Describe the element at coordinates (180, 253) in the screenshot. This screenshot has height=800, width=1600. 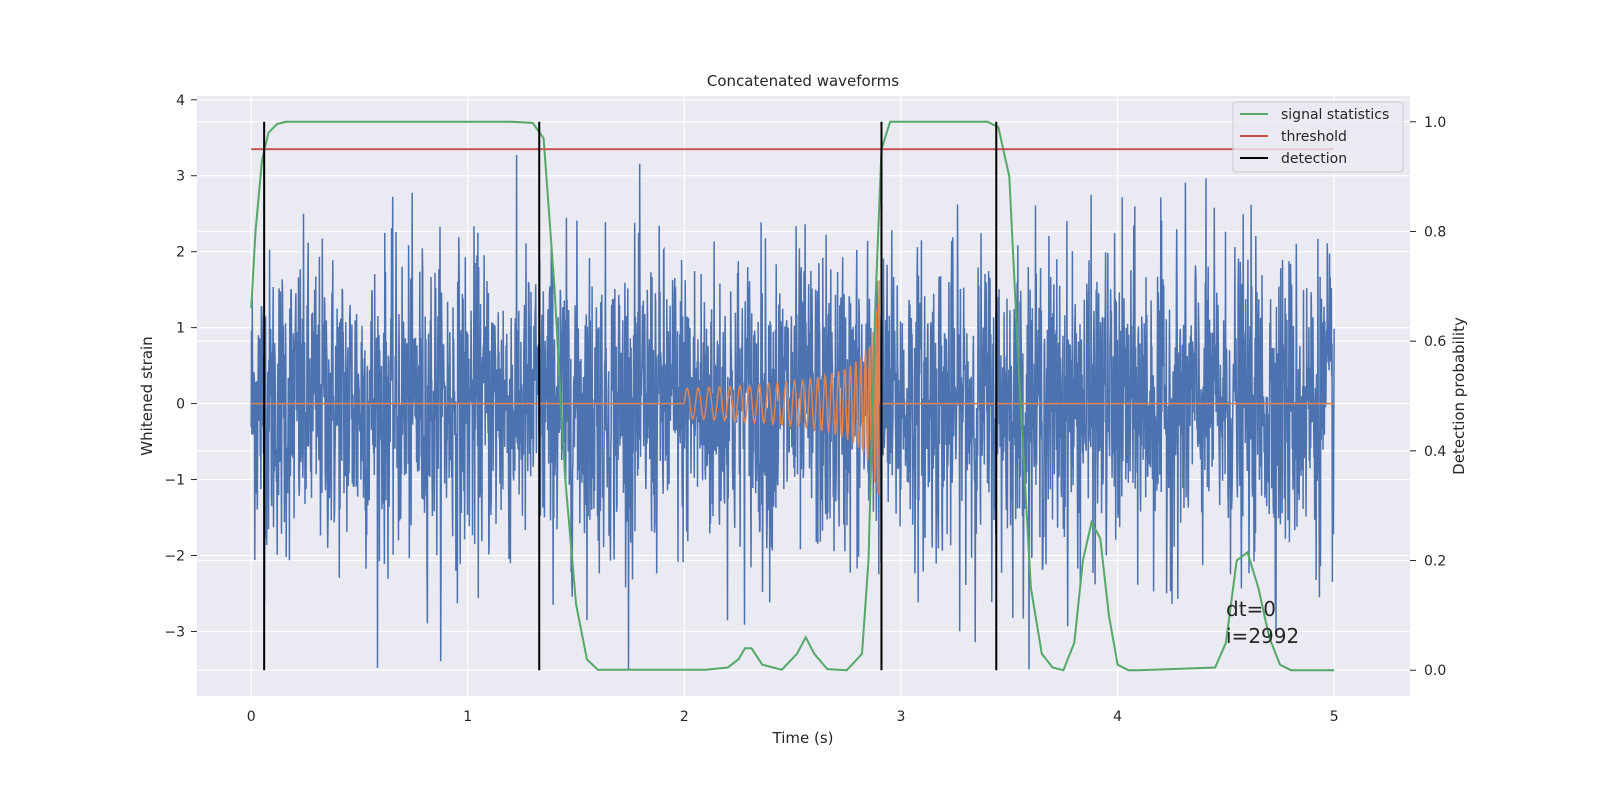
I see `y-tick-label: 2` at that location.